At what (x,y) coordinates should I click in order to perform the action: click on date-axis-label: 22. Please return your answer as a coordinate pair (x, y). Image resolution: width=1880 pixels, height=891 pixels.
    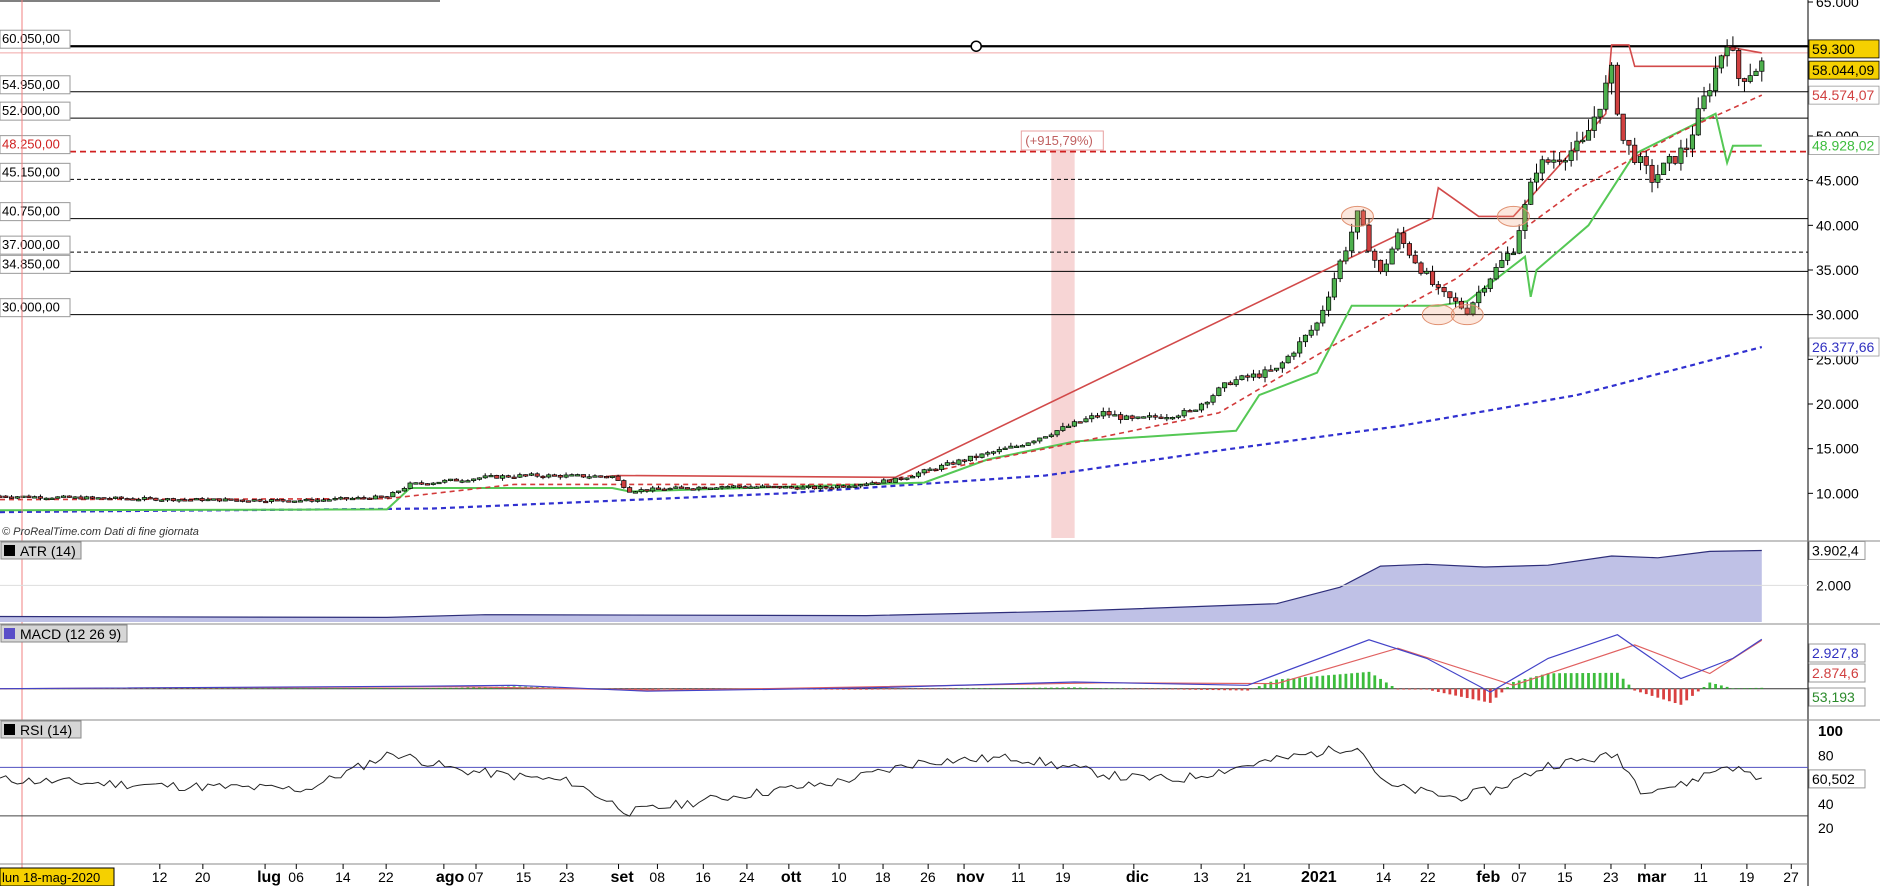
    Looking at the image, I should click on (386, 877).